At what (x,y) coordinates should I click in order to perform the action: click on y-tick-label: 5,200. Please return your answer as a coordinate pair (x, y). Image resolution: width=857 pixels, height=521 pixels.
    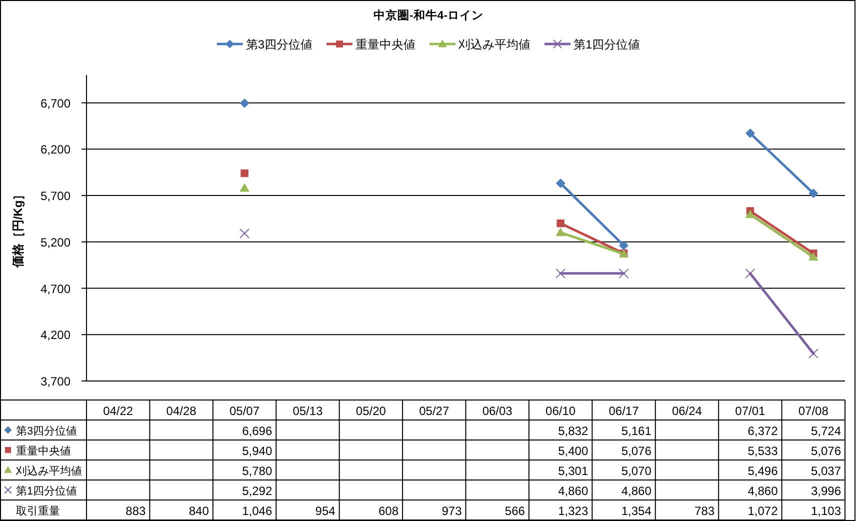
    Looking at the image, I should click on (55, 242).